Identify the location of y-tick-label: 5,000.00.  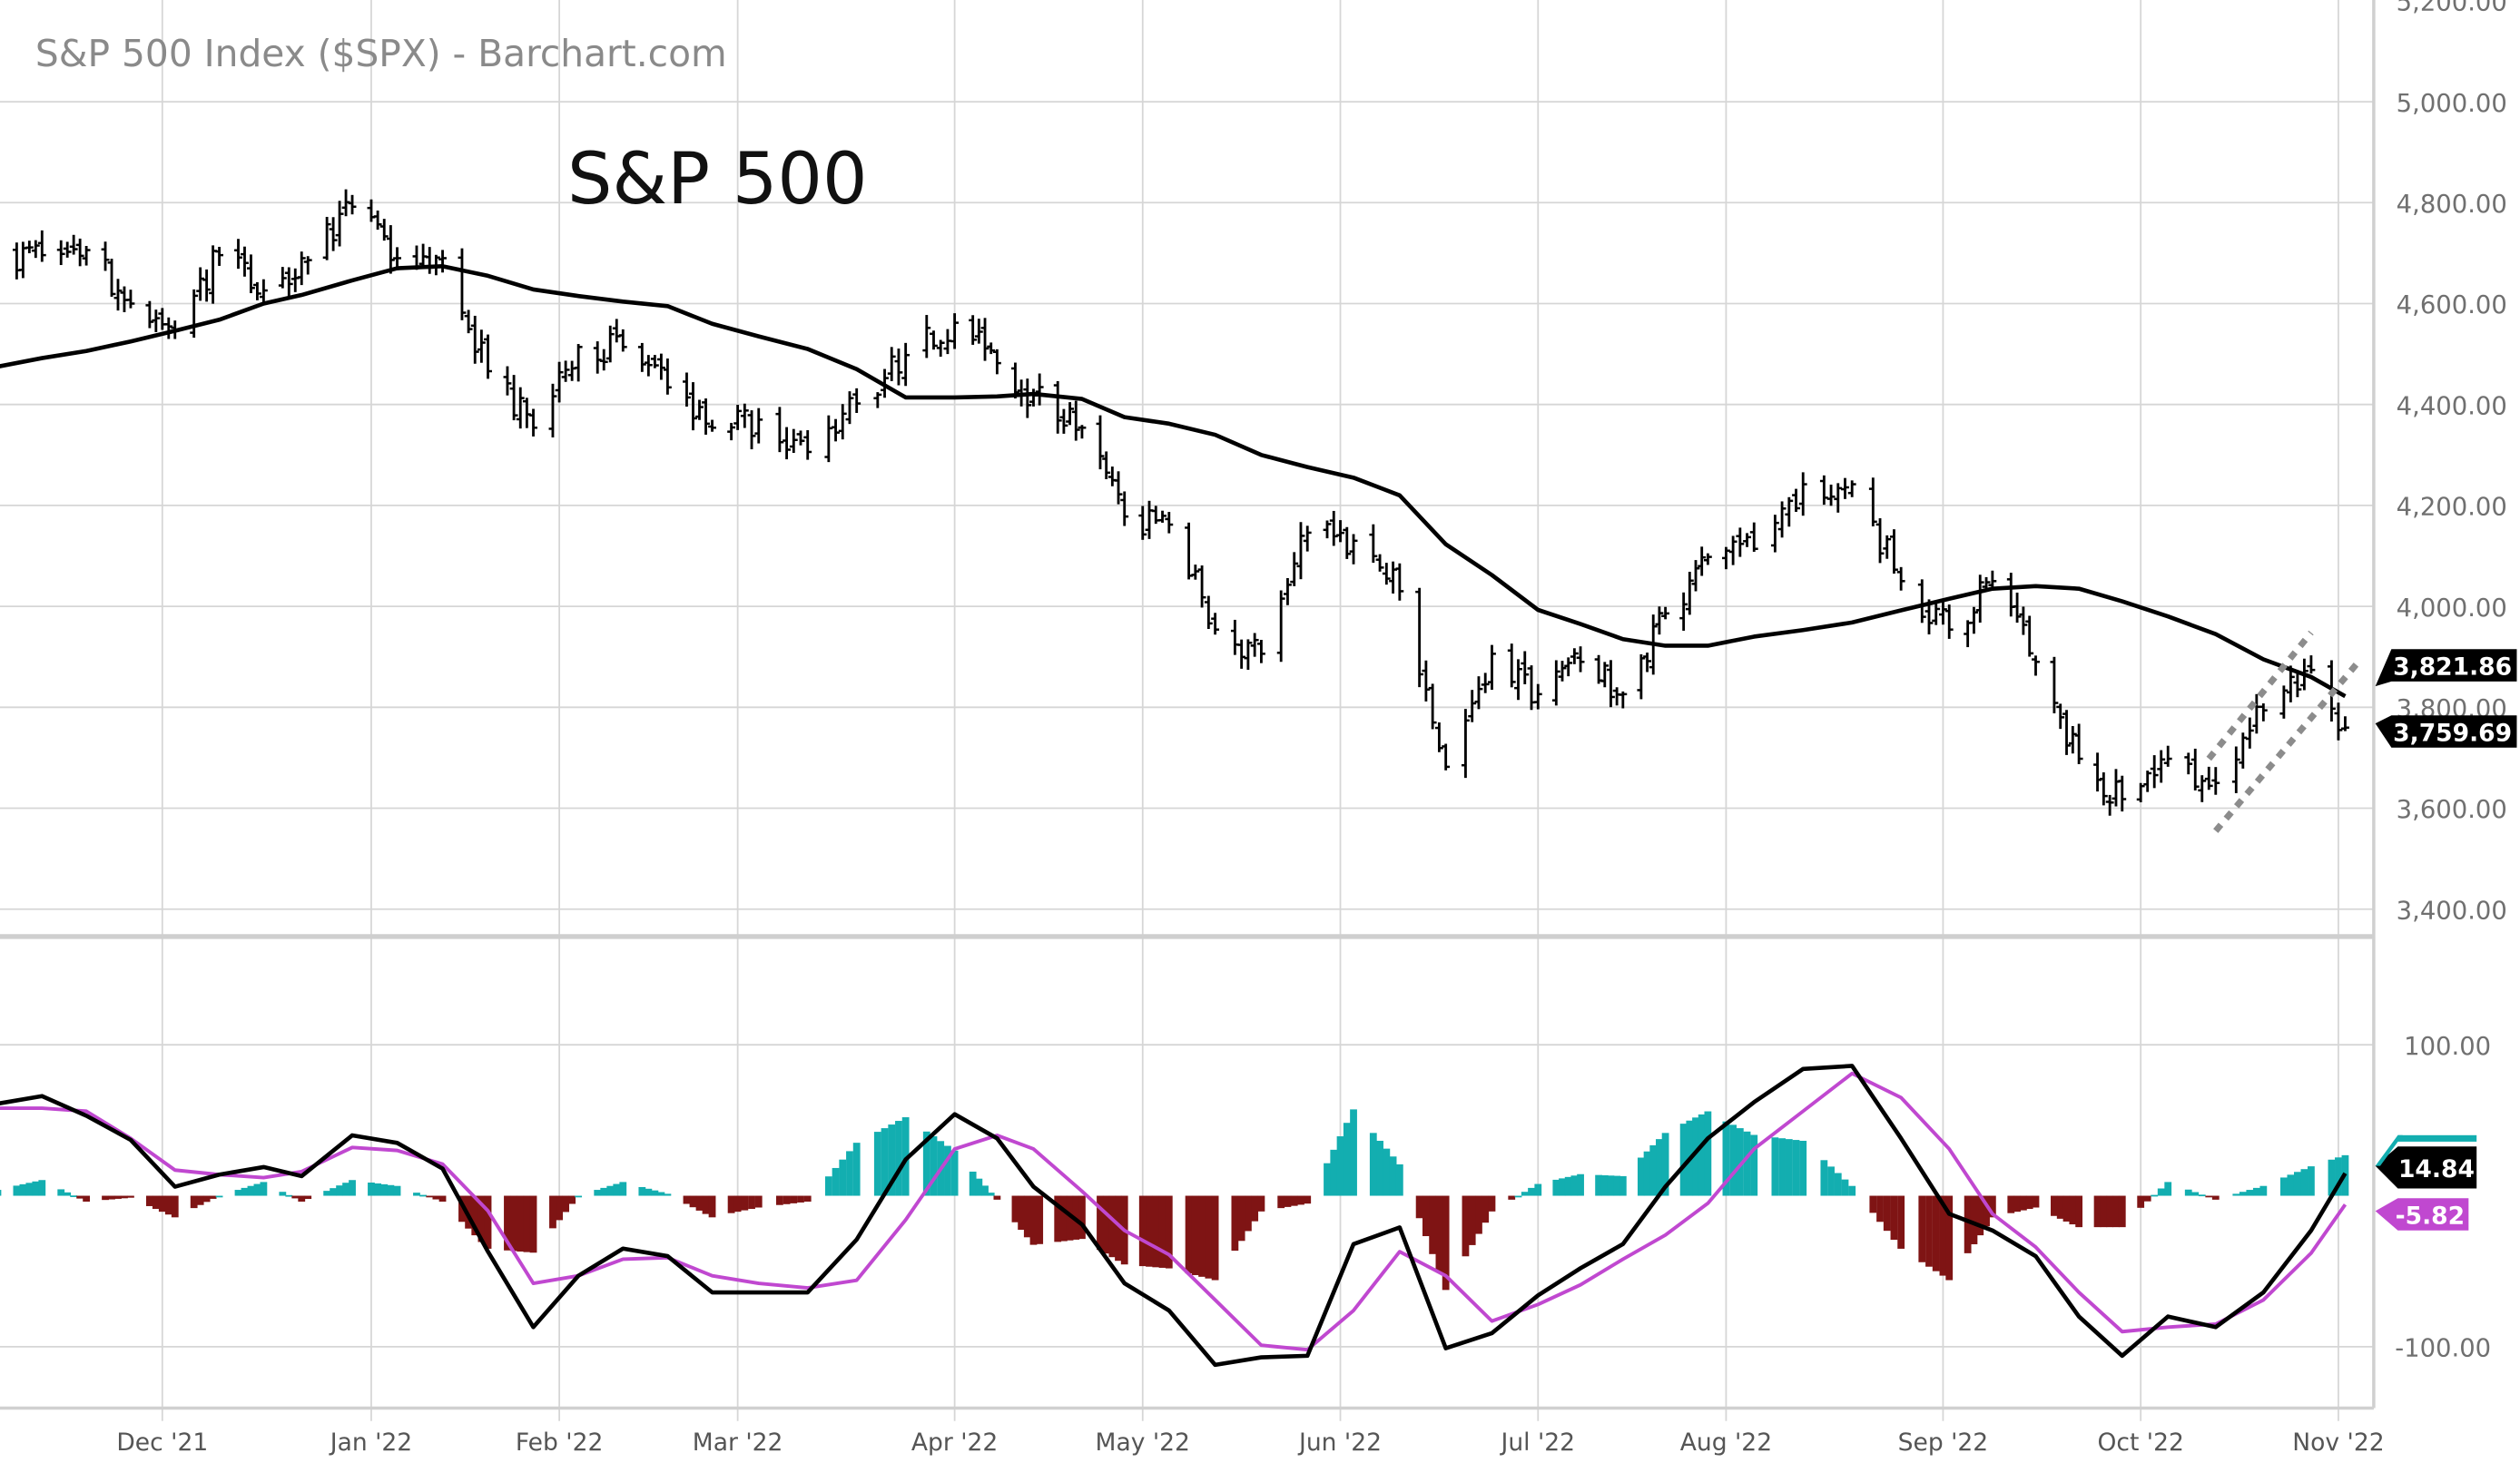
(2452, 103).